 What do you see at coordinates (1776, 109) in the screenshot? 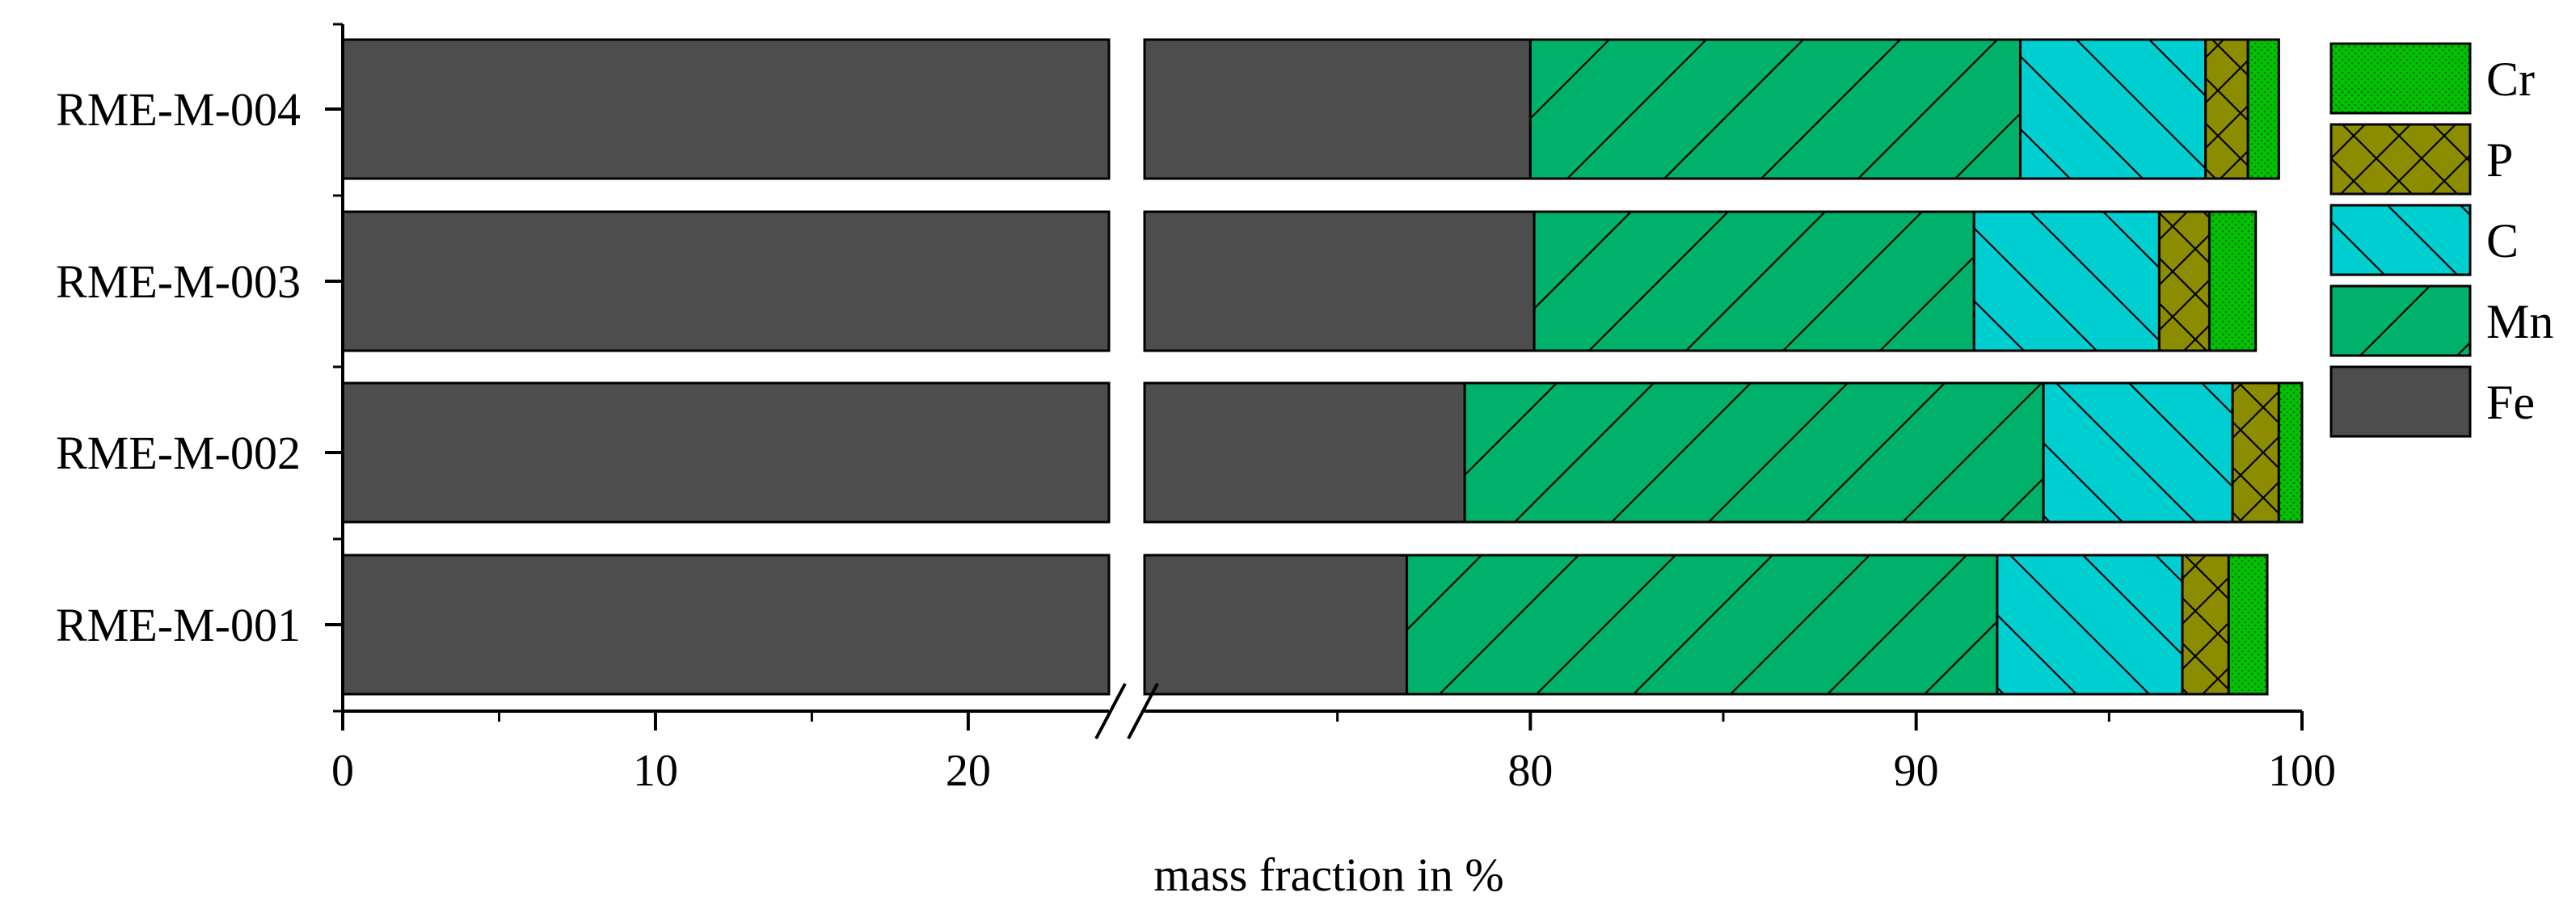
I see `bar-rme-m-004-mn-pattern` at bounding box center [1776, 109].